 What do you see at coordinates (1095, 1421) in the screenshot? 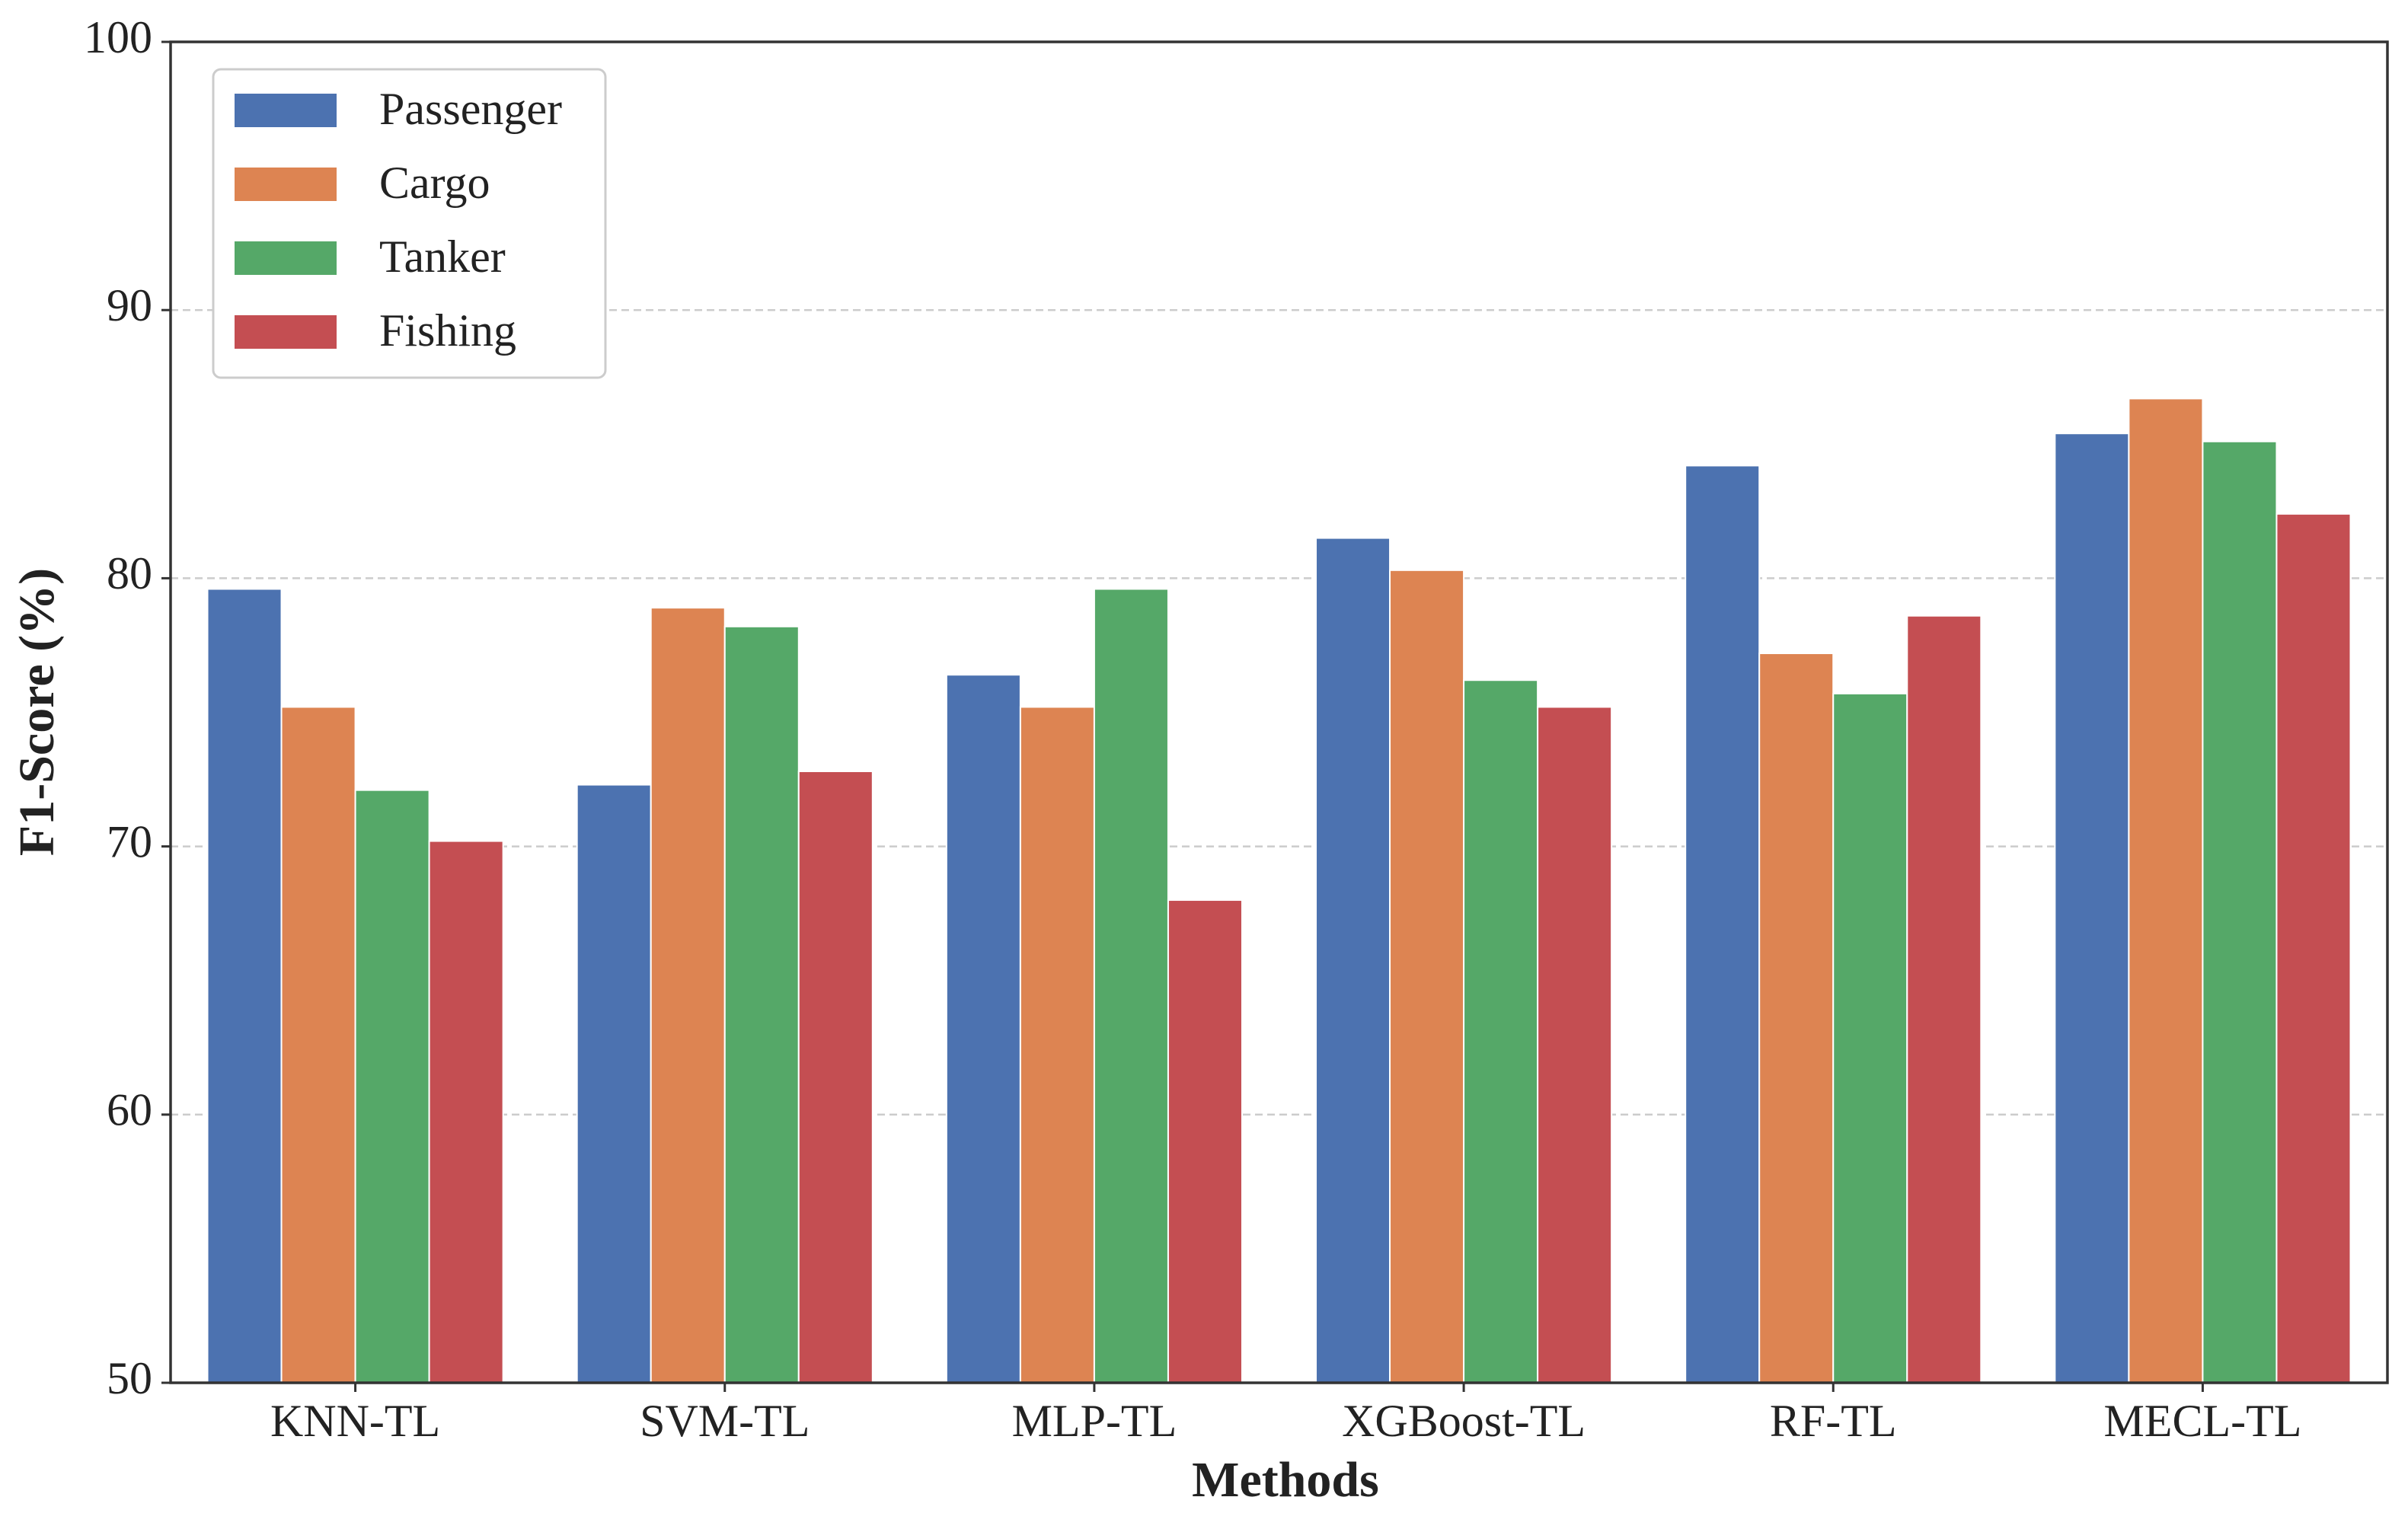
I see `x-tick-label: MLP-TL` at bounding box center [1095, 1421].